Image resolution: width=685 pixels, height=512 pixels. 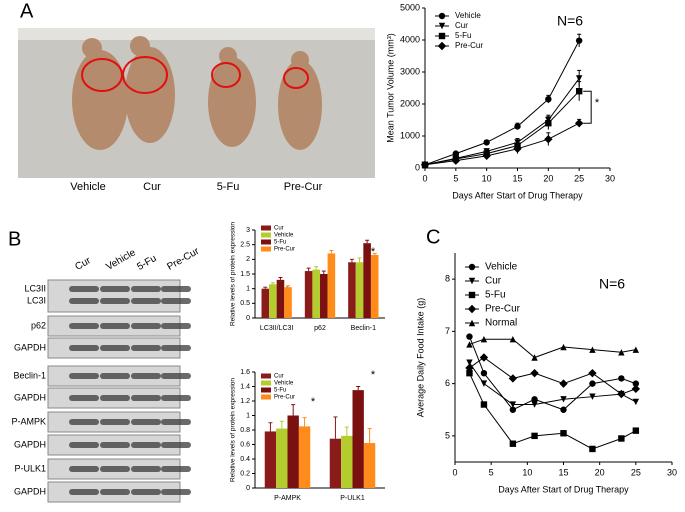 I want to click on y-tick-label: 0.4, so click(x=245, y=459).